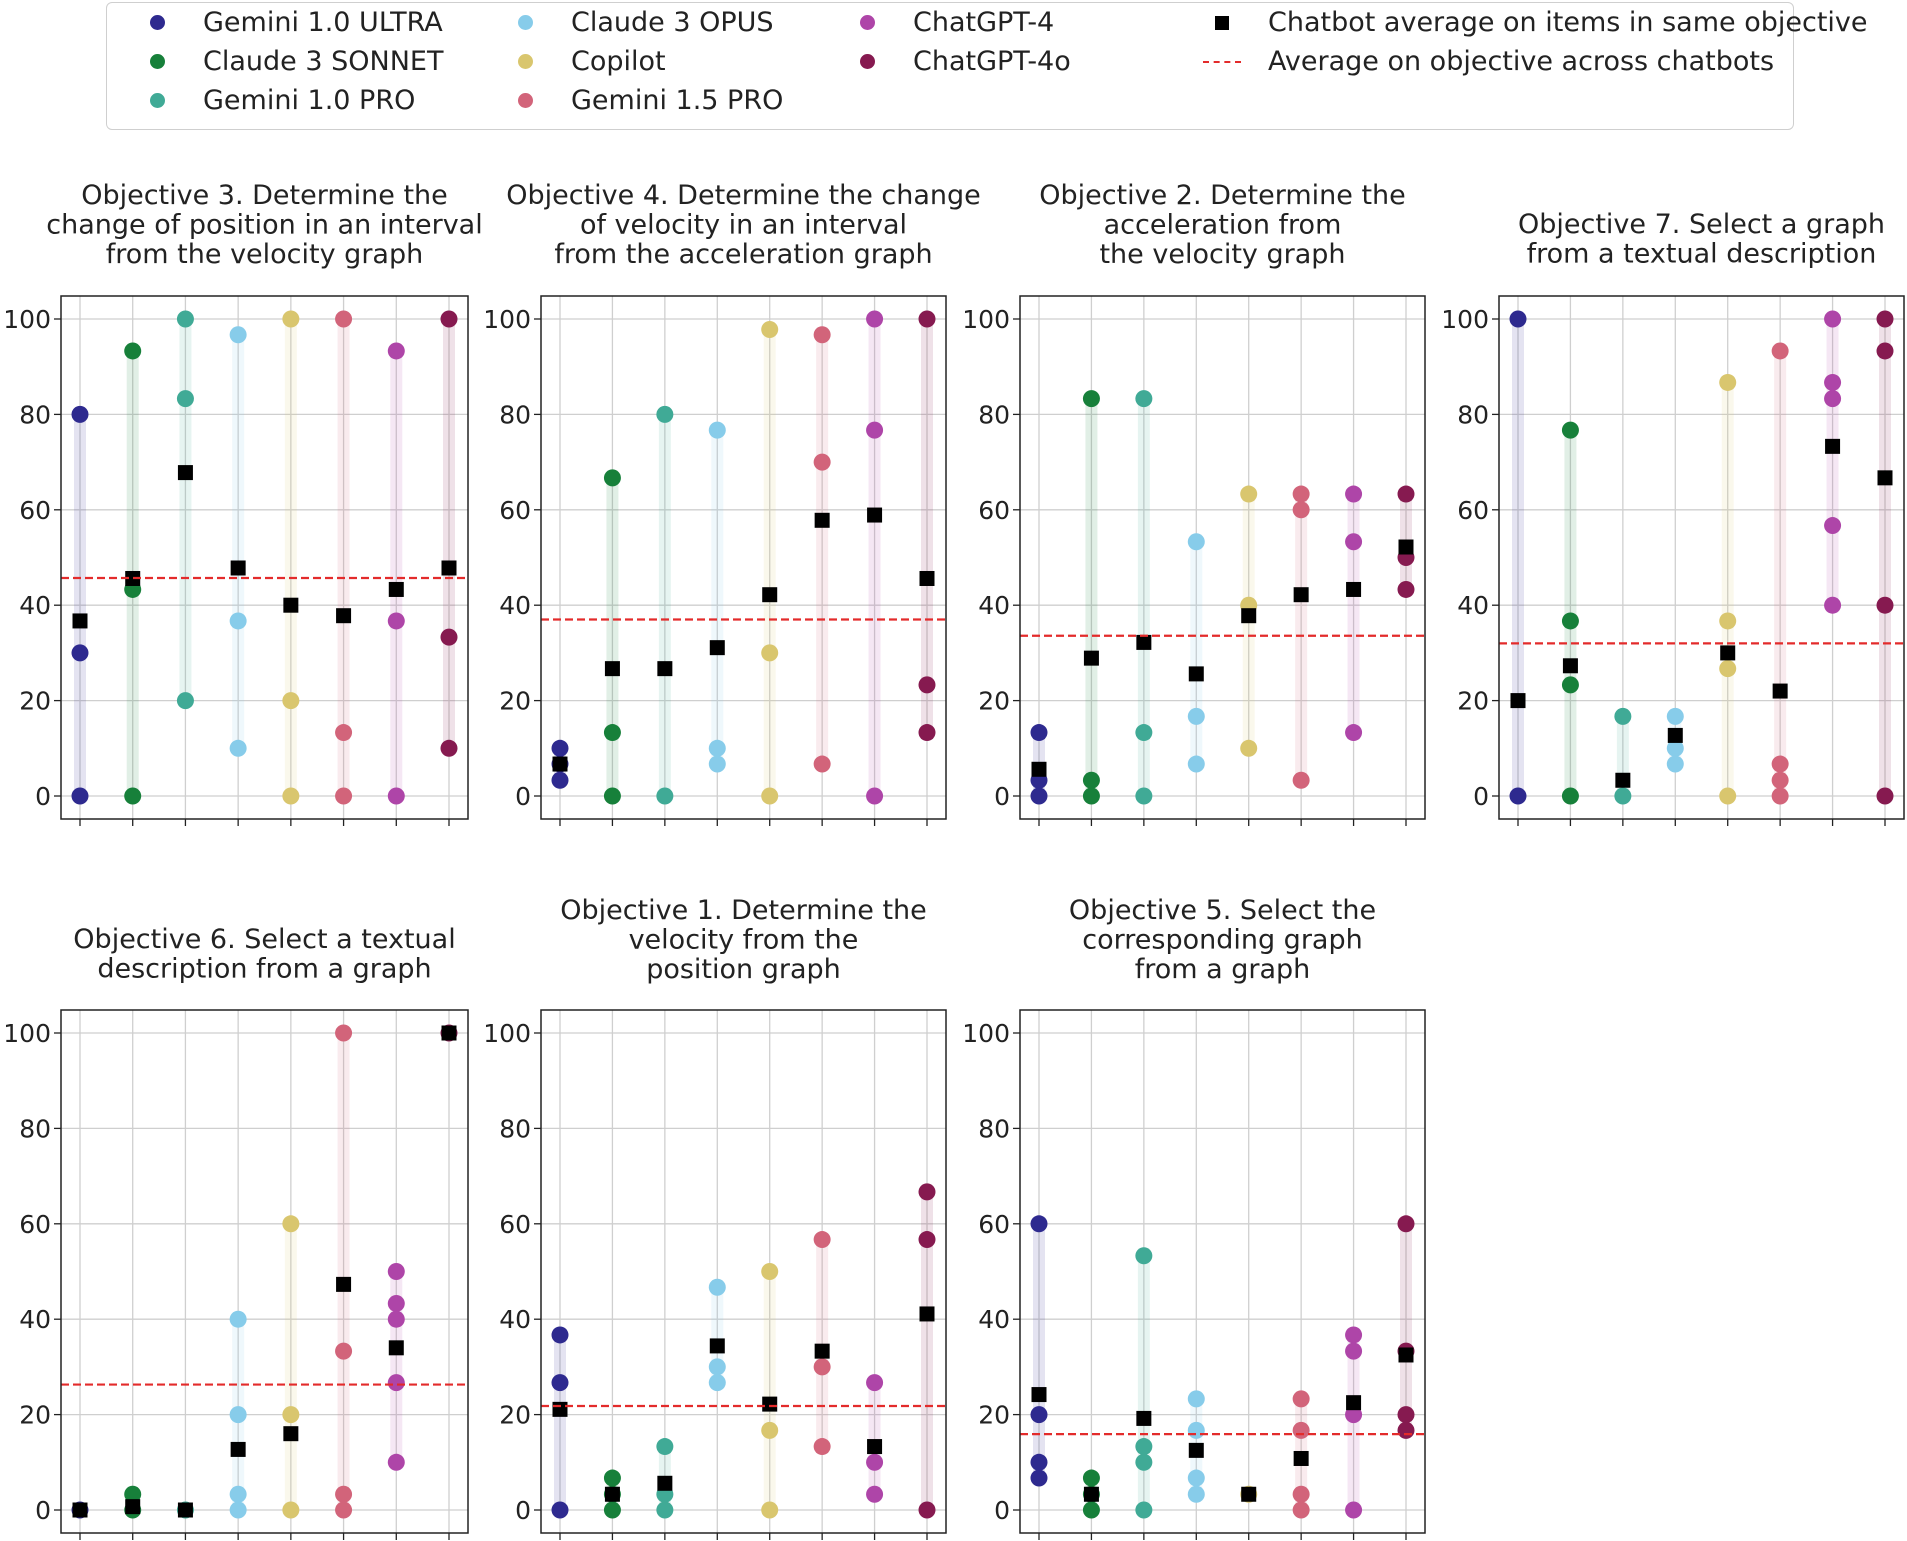  Describe the element at coordinates (1488, 61) in the screenshot. I see `legend-item-objective-average: Average on objective across chatbots` at that location.